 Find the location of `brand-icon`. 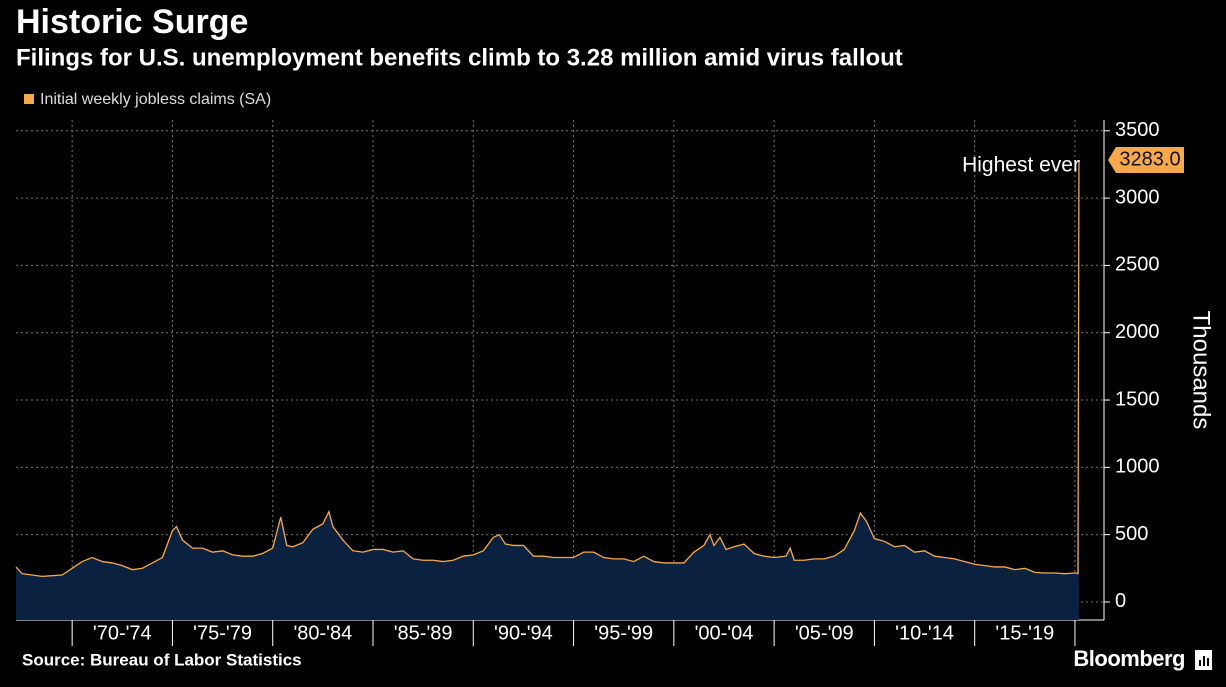

brand-icon is located at coordinates (1203, 660).